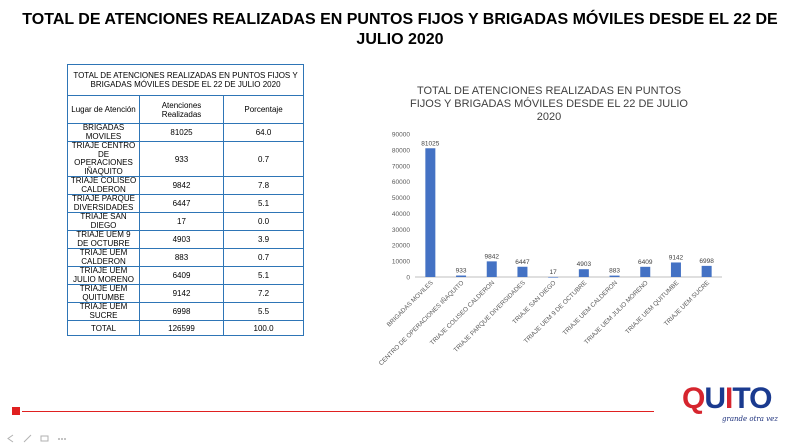 The height and width of the screenshot is (448, 800). I want to click on cell-pct: 5.5, so click(263, 311).